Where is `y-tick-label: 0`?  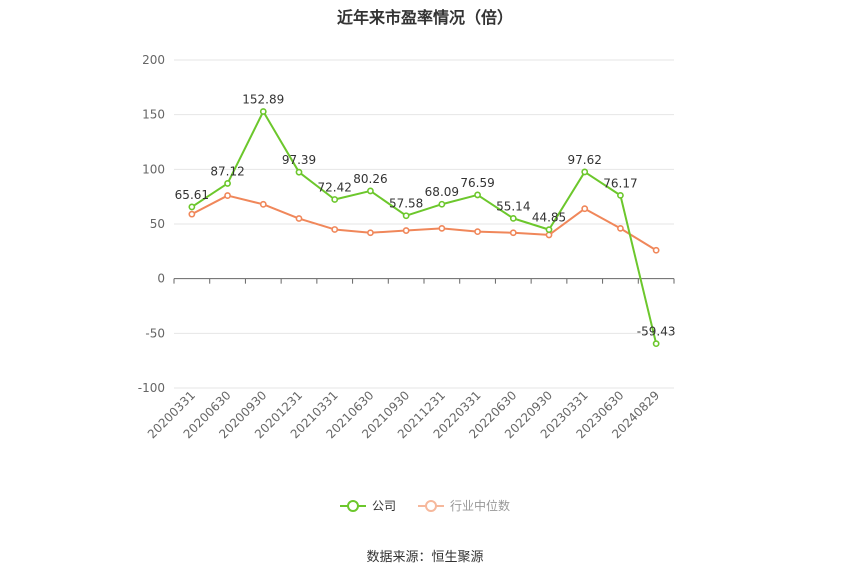 y-tick-label: 0 is located at coordinates (161, 279).